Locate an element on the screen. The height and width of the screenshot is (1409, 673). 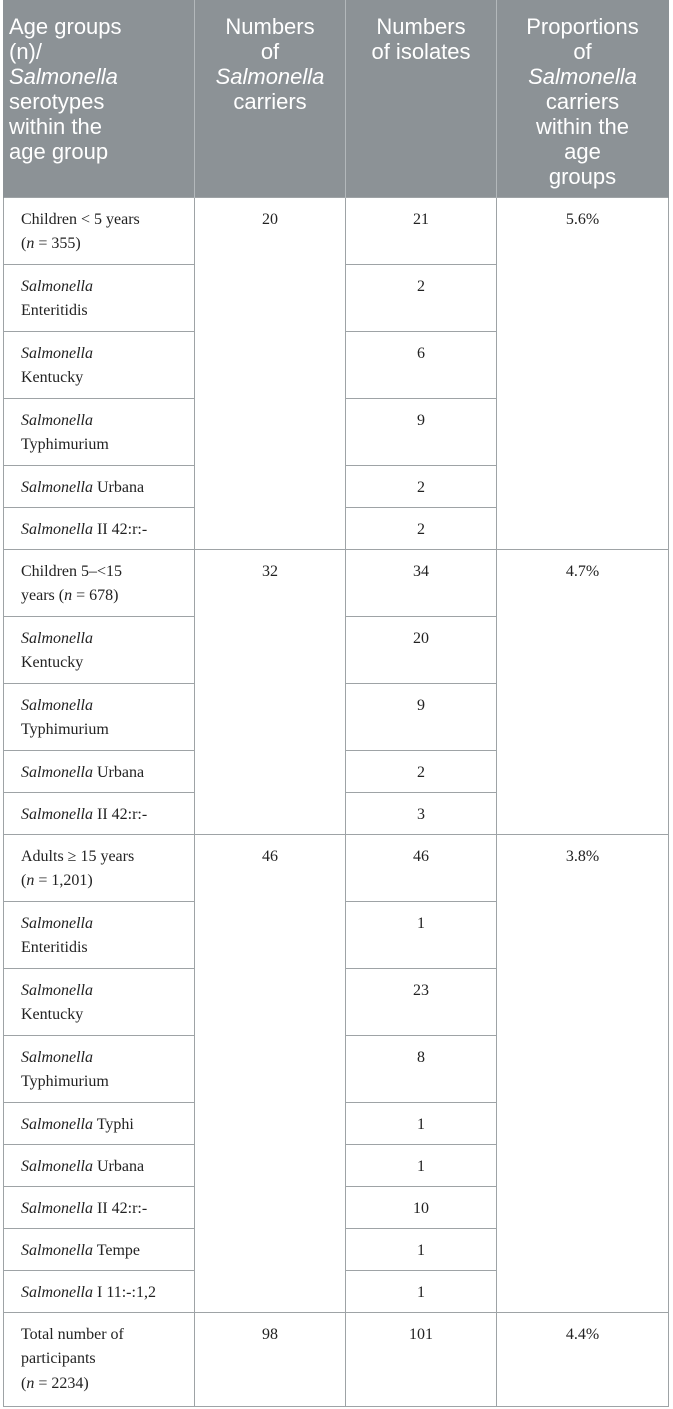
serotype-row: Salmonella Enteritidis 2 is located at coordinates (336, 297).